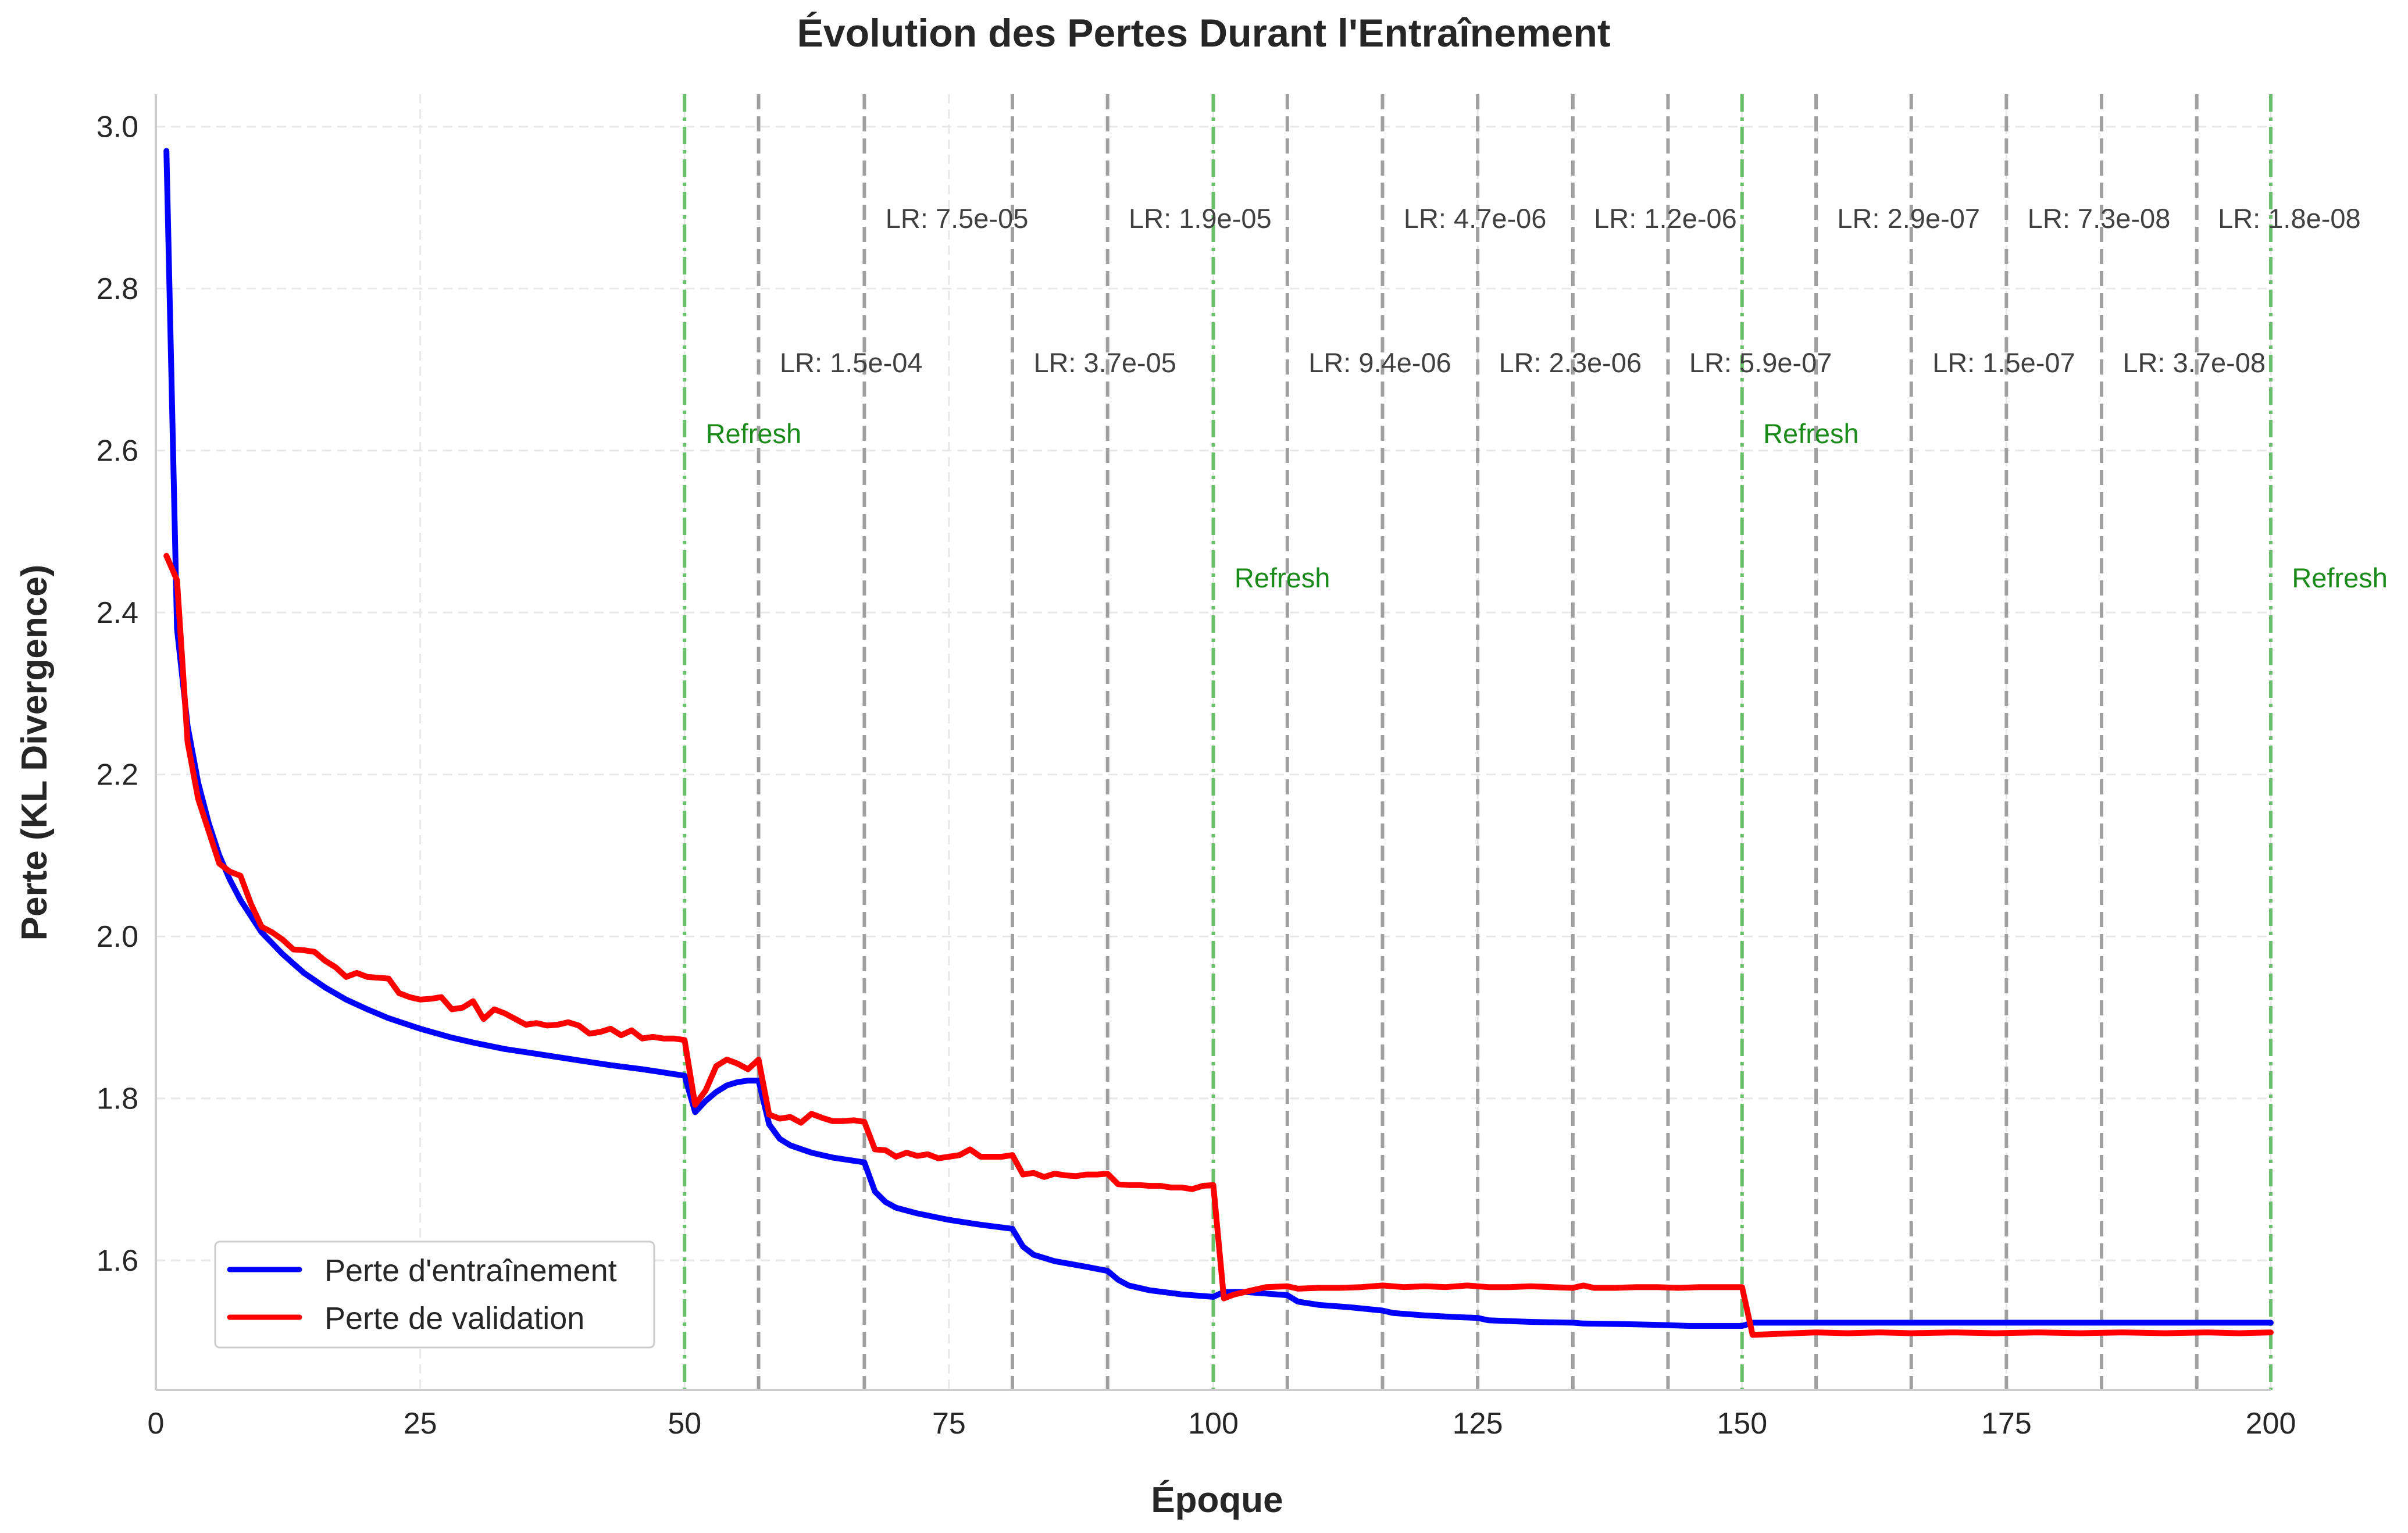 The width and height of the screenshot is (2408, 1533). Describe the element at coordinates (1478, 1424) in the screenshot. I see `x-tick-label: 125` at that location.